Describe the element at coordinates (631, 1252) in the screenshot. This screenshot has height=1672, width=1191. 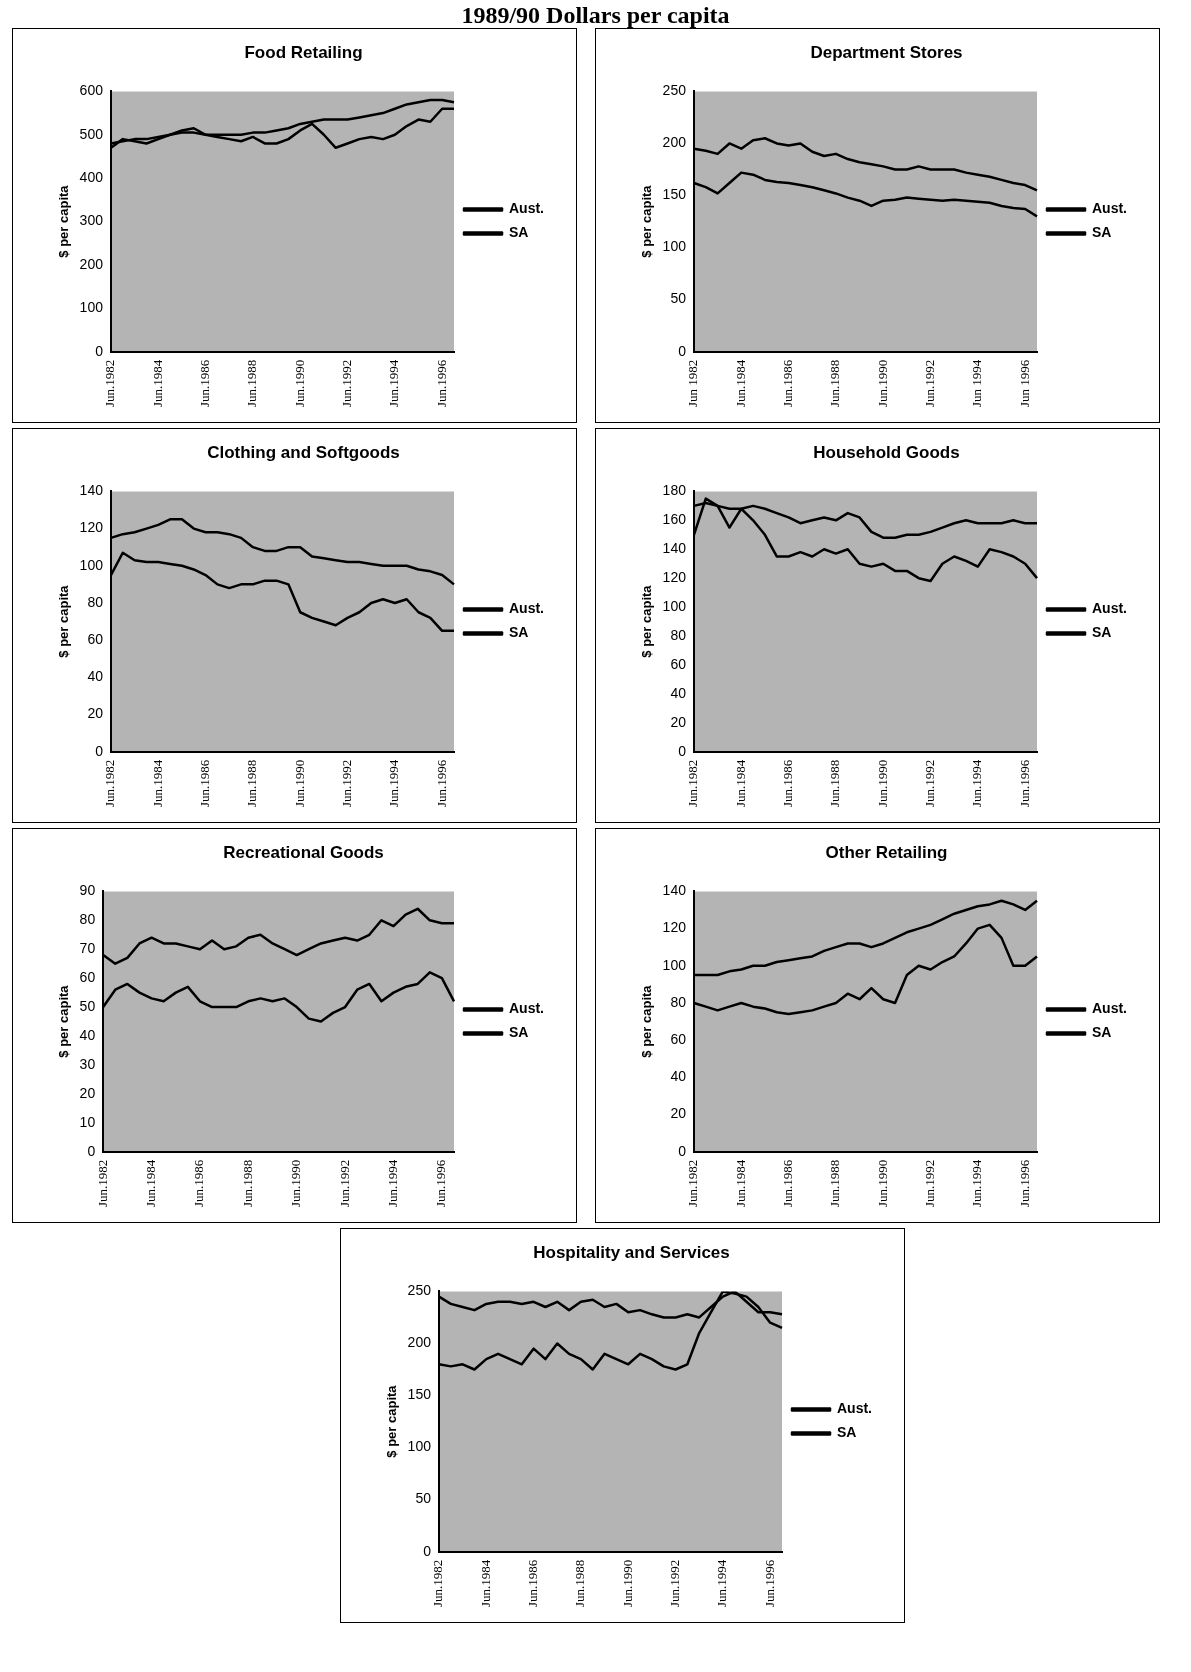
I see `chart-title: Hospitality and Services` at that location.